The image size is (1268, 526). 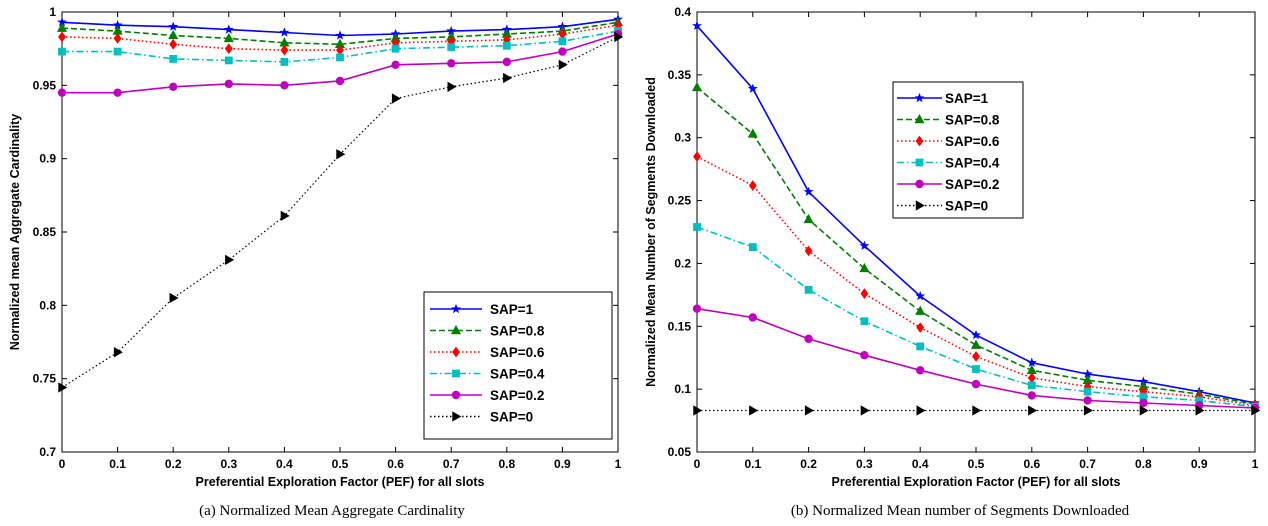 I want to click on y-tick-label: 0.75, so click(x=45, y=379).